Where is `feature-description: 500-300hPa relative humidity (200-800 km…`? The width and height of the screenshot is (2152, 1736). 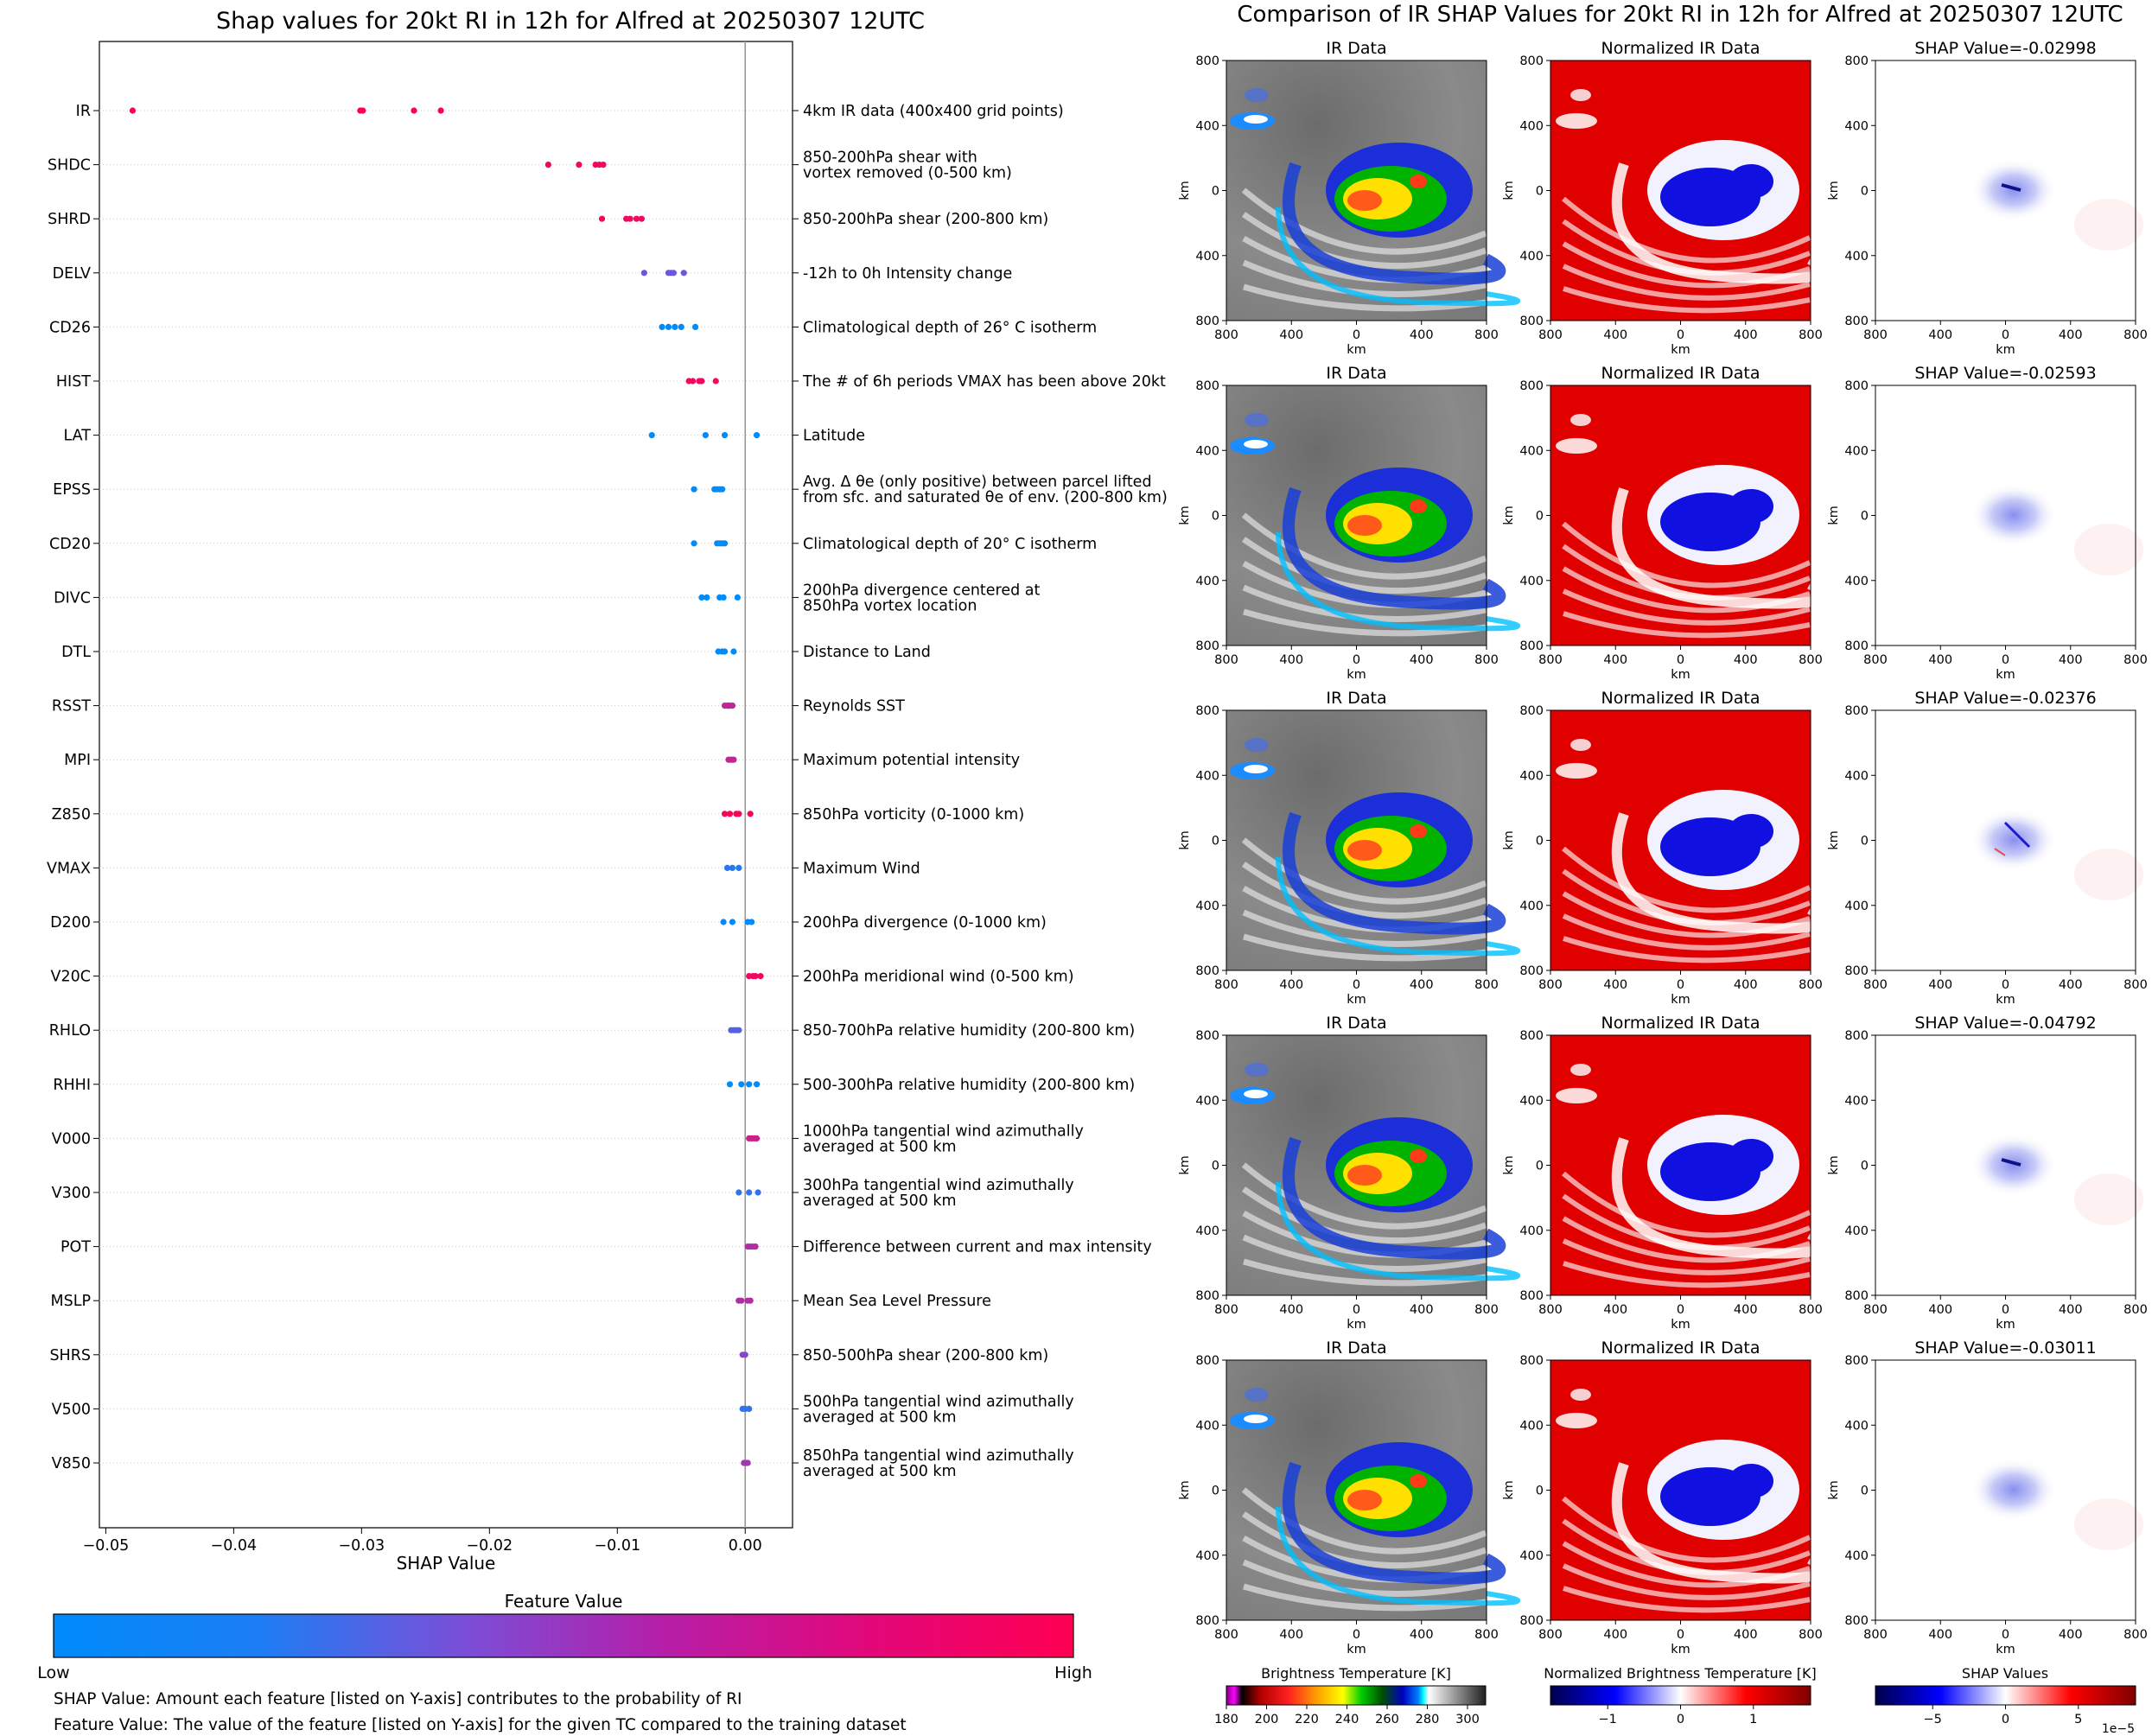
feature-description: 500-300hPa relative humidity (200-800 km… is located at coordinates (969, 1085).